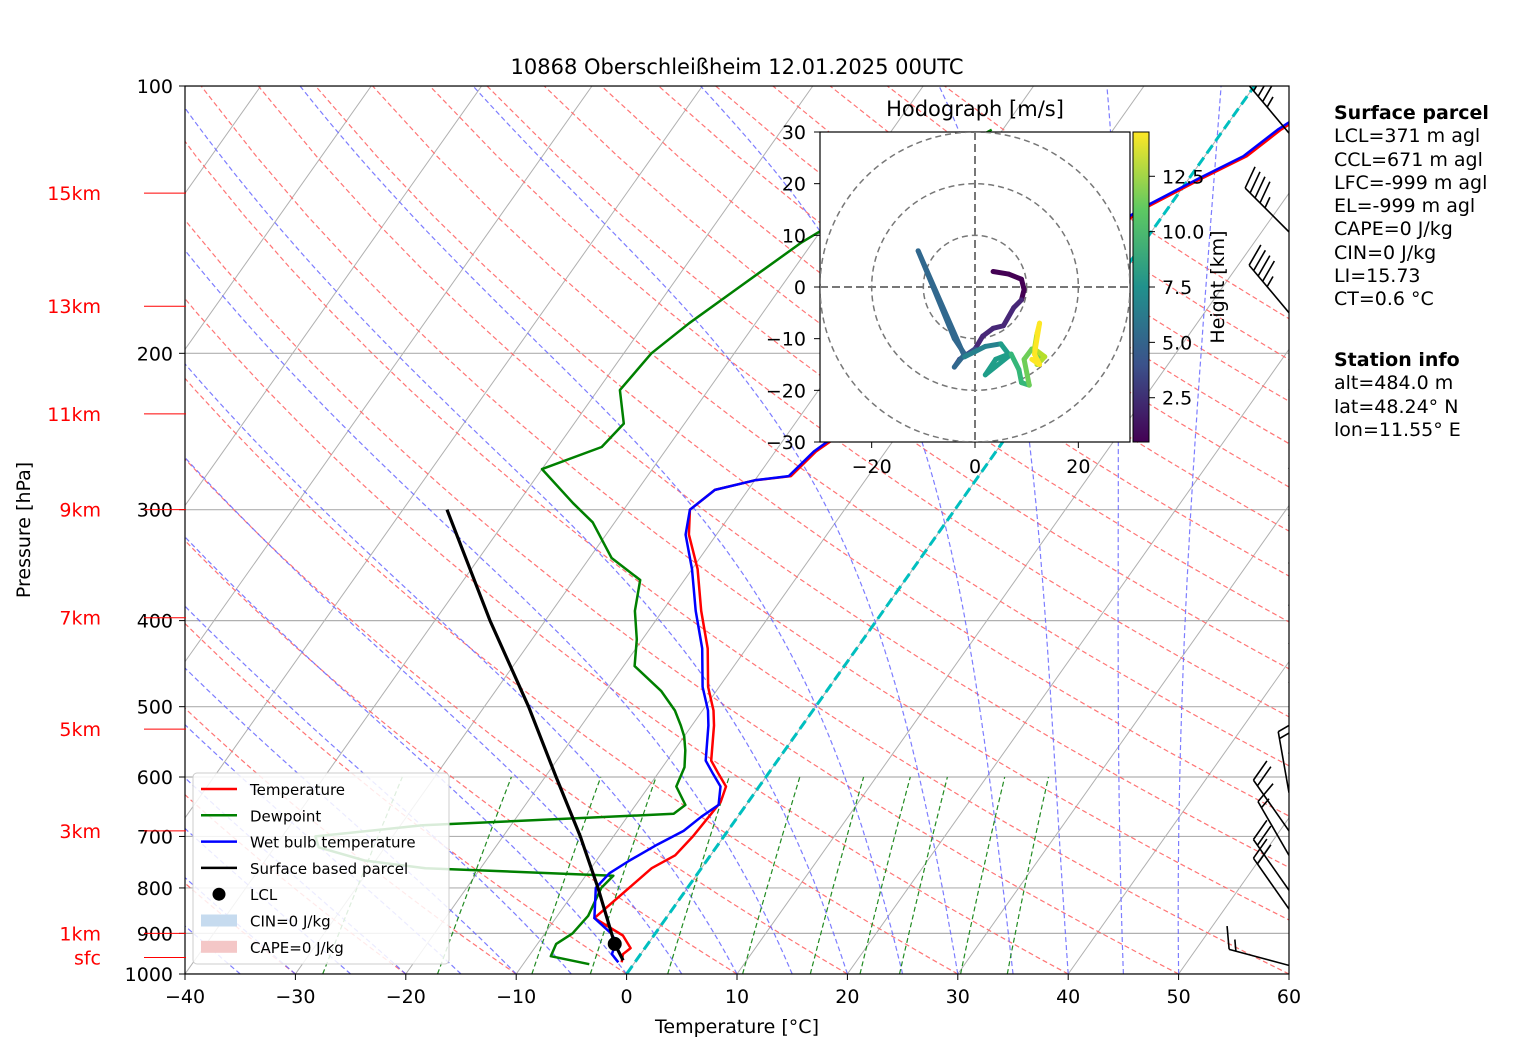 The image size is (1517, 1064). What do you see at coordinates (786, 443) in the screenshot?
I see `hodograph-y-tick-label: −30` at bounding box center [786, 443].